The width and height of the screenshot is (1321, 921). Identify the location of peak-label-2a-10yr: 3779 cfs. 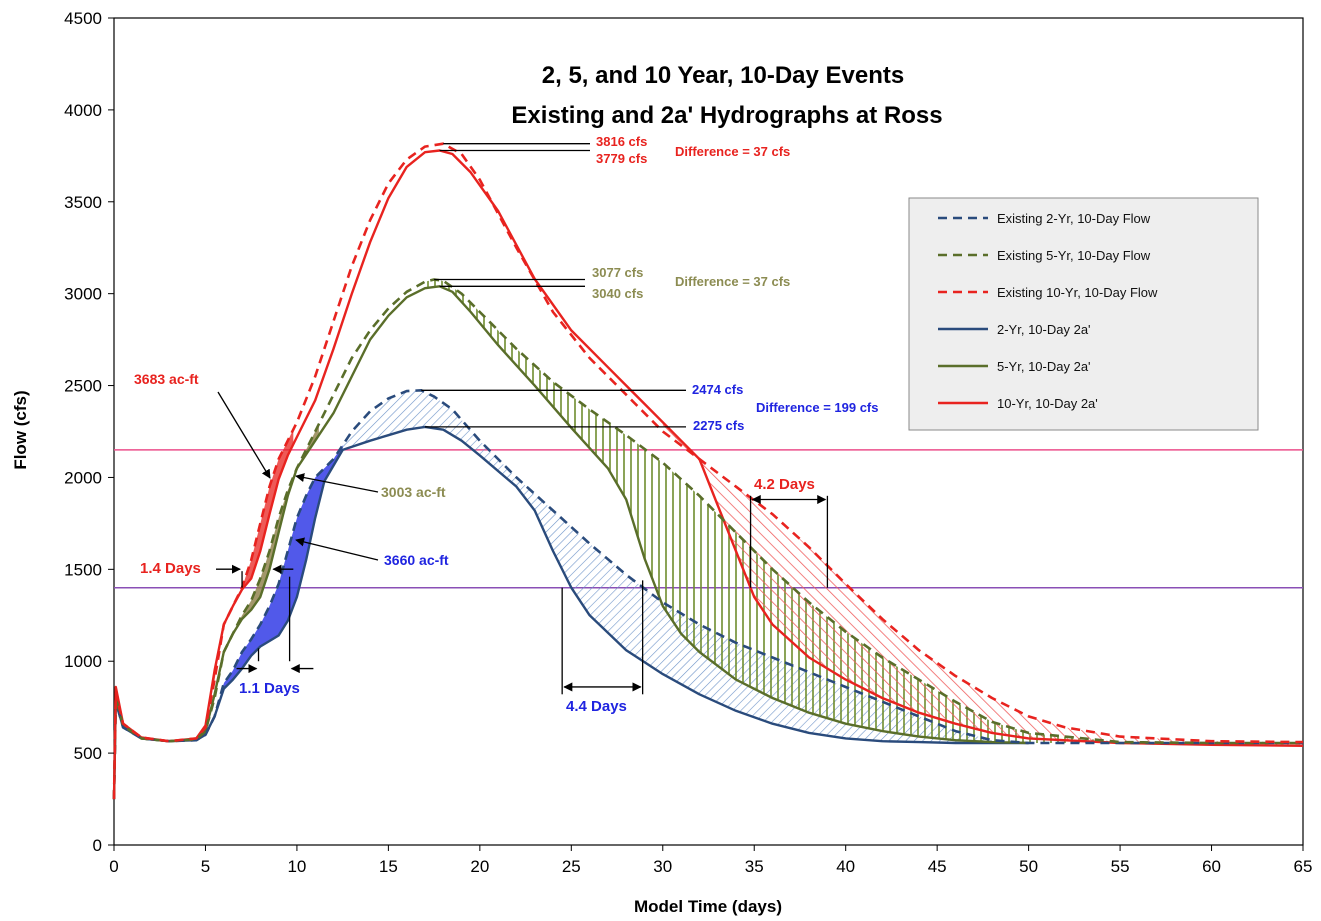
(621, 158).